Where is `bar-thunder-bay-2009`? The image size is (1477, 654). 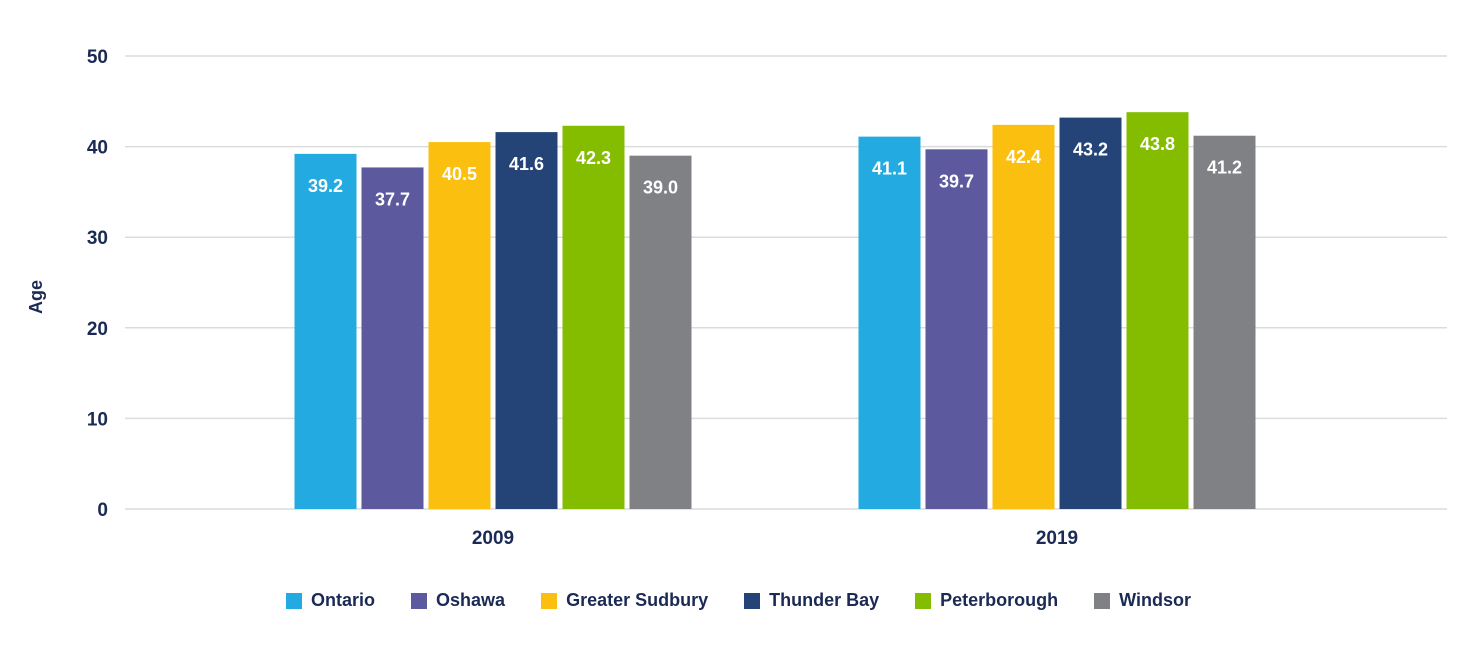
bar-thunder-bay-2009 is located at coordinates (526, 320).